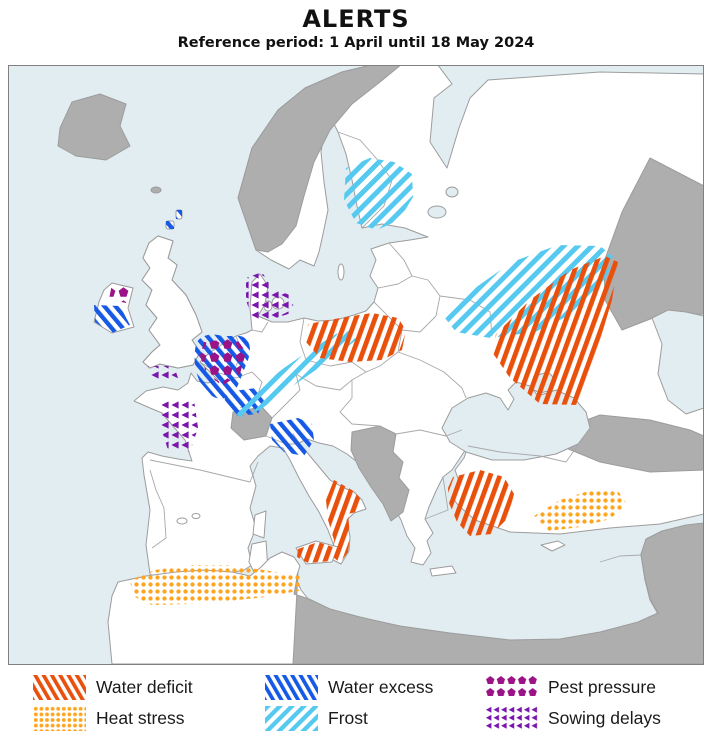 Image resolution: width=712 pixels, height=743 pixels. I want to click on legend-item-water-deficit: Water deficit, so click(149, 687).